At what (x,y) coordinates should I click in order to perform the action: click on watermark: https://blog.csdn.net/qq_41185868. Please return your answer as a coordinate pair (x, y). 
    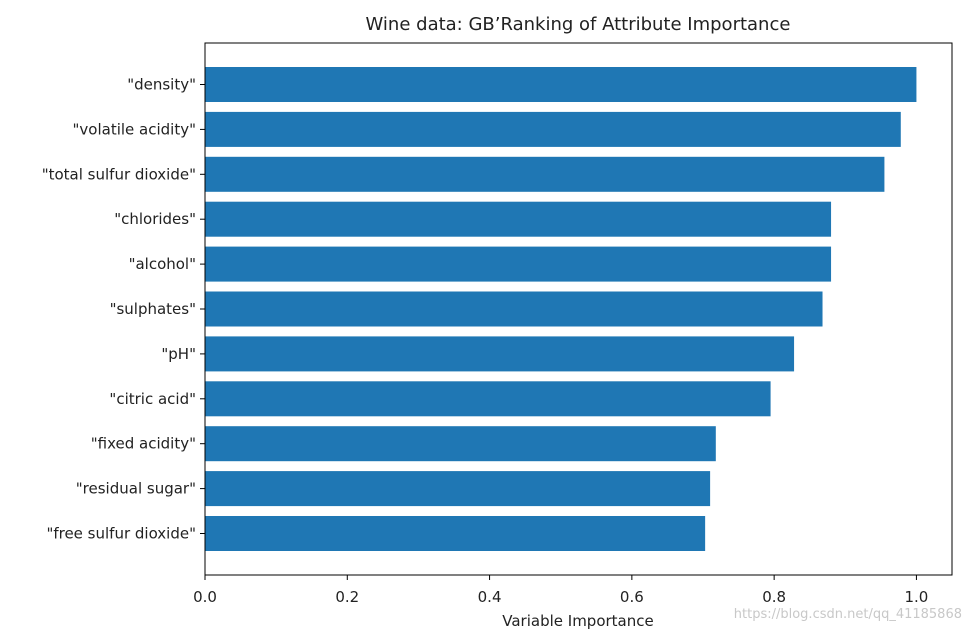
    Looking at the image, I should click on (848, 614).